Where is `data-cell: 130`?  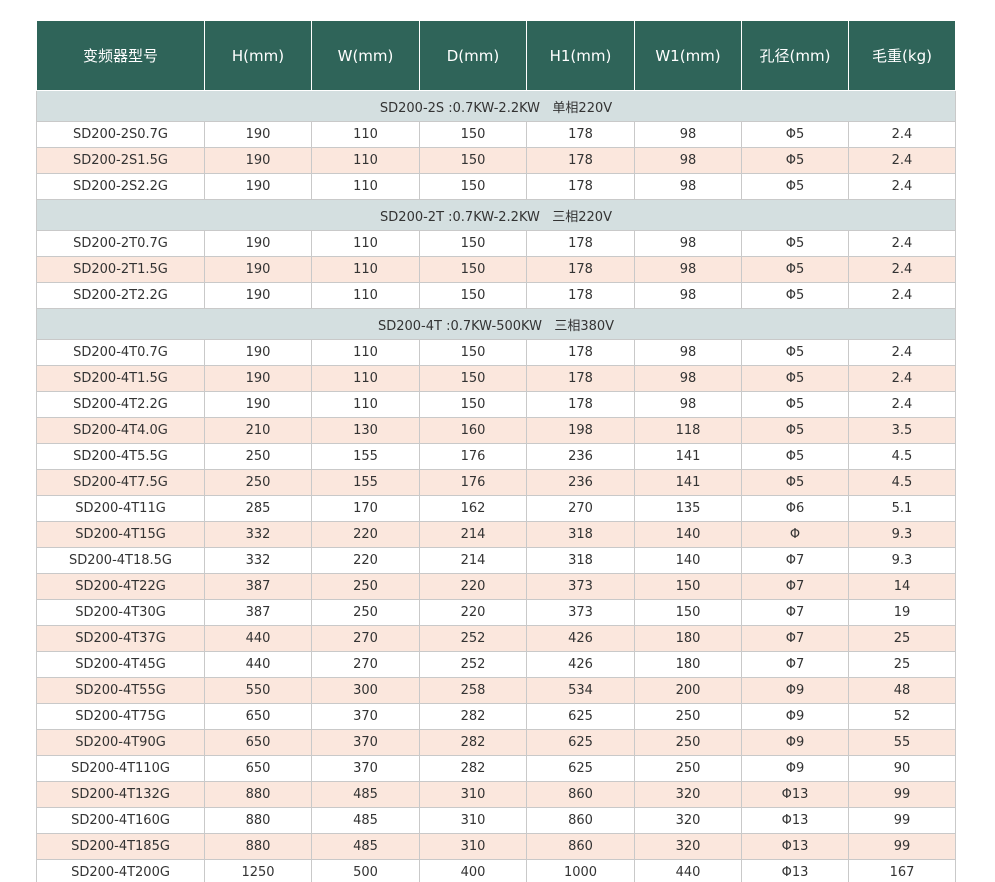
data-cell: 130 is located at coordinates (365, 430).